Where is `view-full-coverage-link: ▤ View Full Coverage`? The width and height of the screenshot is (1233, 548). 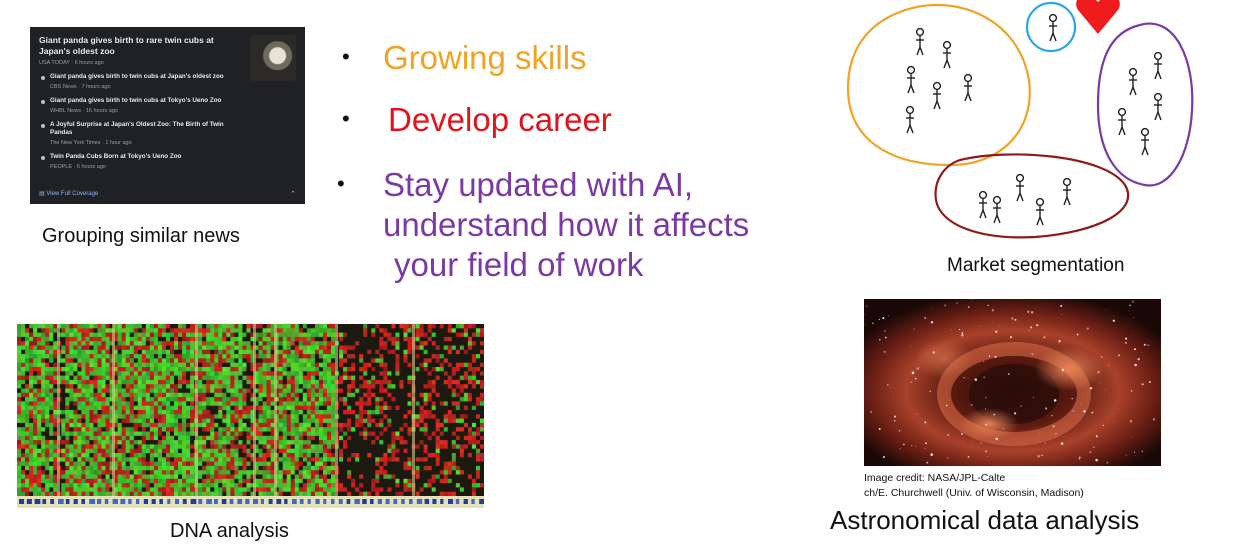 view-full-coverage-link: ▤ View Full Coverage is located at coordinates (68, 193).